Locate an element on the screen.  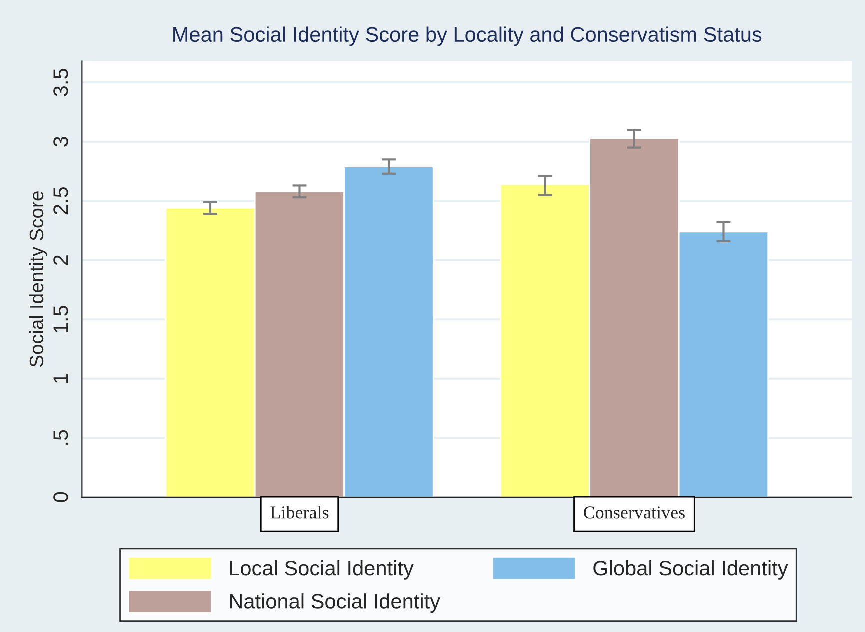
y-tick-label: 1 is located at coordinates (61, 379).